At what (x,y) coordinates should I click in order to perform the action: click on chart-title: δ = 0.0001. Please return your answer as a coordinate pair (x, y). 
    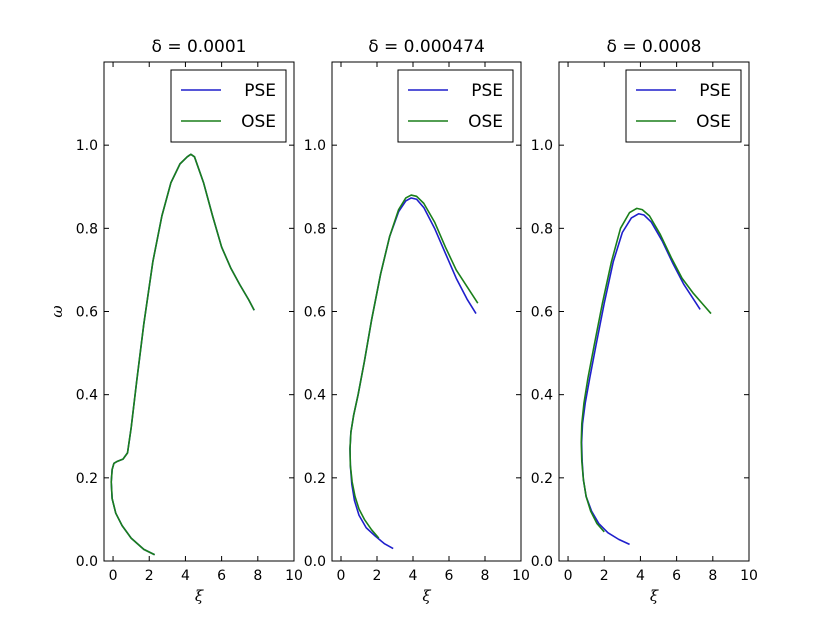
    Looking at the image, I should click on (199, 47).